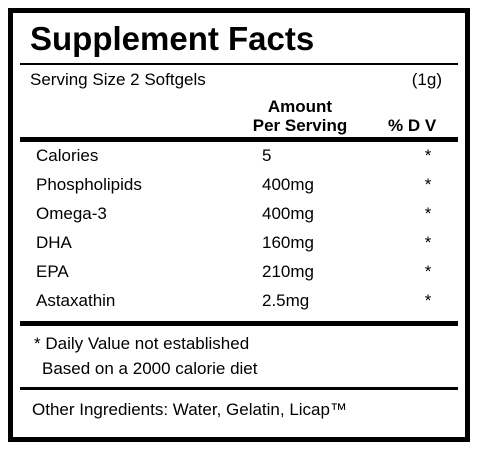  I want to click on nutrient-name: DHA, so click(54, 242).